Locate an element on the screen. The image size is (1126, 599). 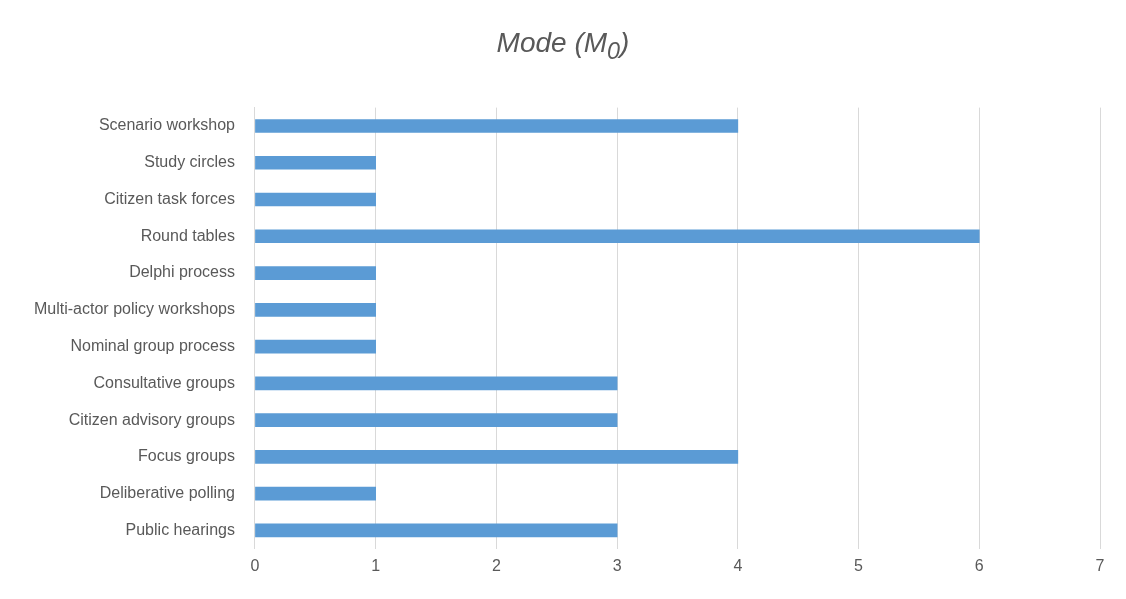
x-tick-label: 6 is located at coordinates (979, 565).